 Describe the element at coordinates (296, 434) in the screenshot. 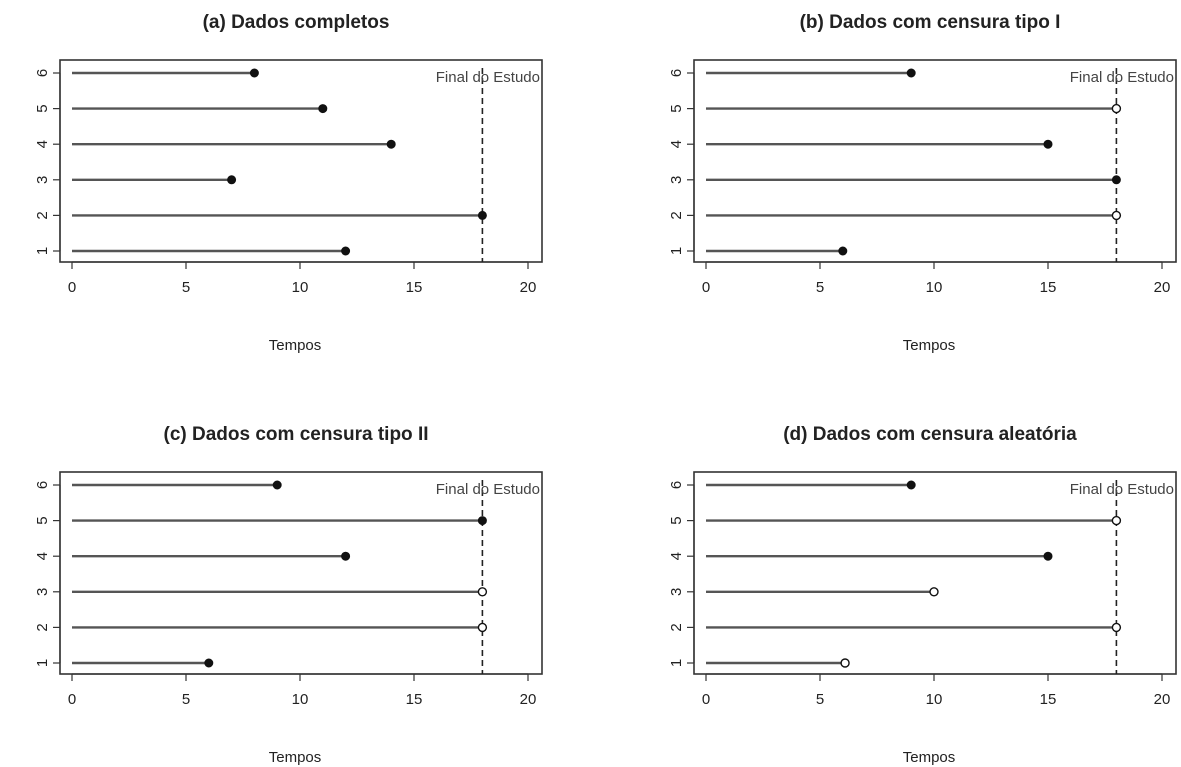

I see `chart-title: (c) Dados com censura tipo II` at that location.